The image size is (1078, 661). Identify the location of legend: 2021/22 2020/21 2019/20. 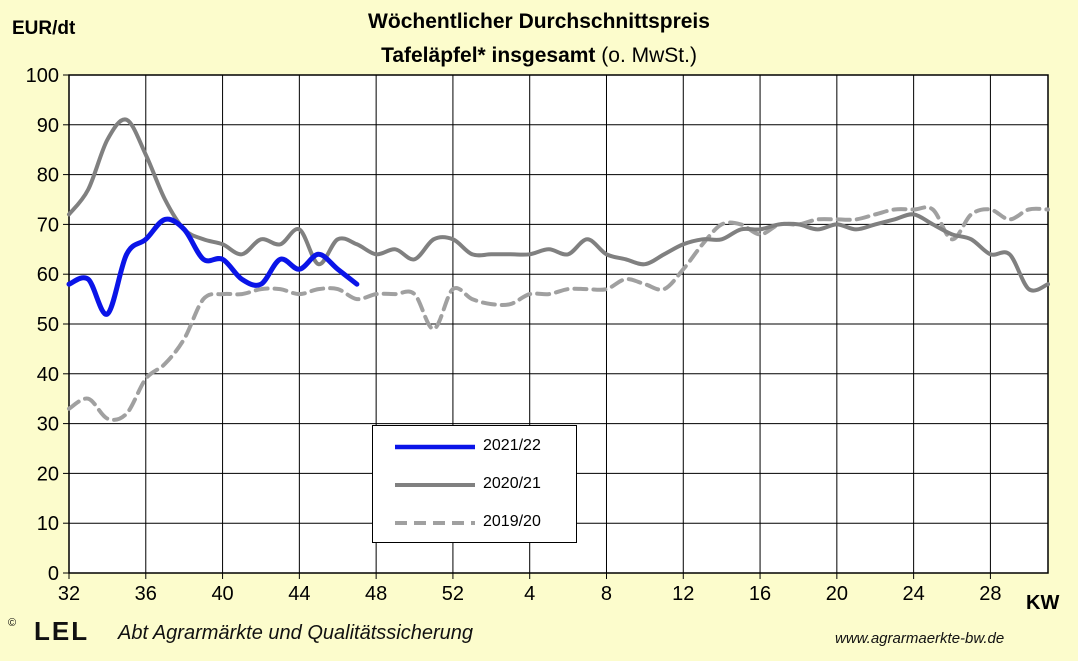
(474, 484).